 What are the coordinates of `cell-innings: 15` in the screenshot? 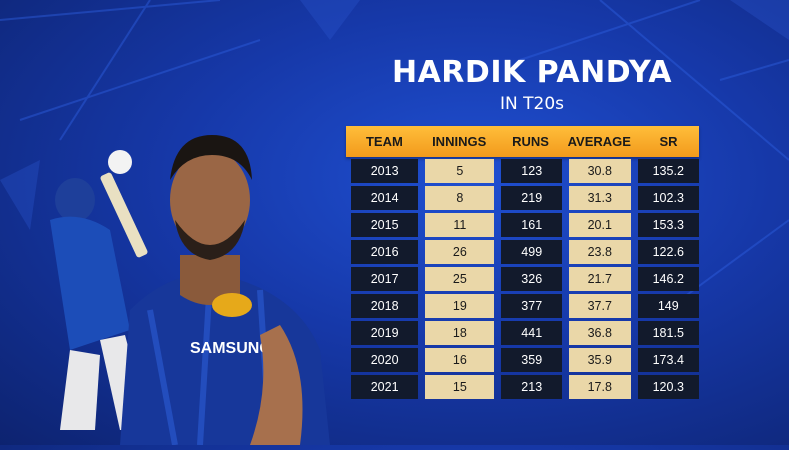 It's located at (460, 387).